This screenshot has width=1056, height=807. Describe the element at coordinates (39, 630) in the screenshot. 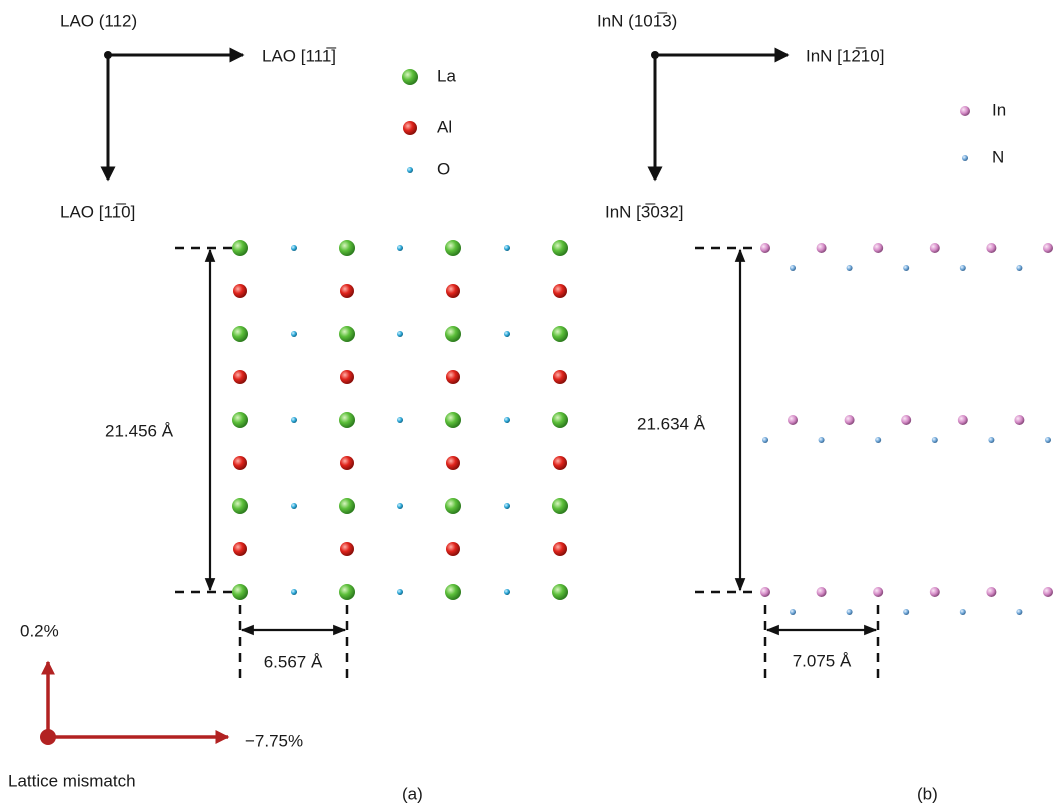

I see `mismatch-vertical: 0.2%` at that location.